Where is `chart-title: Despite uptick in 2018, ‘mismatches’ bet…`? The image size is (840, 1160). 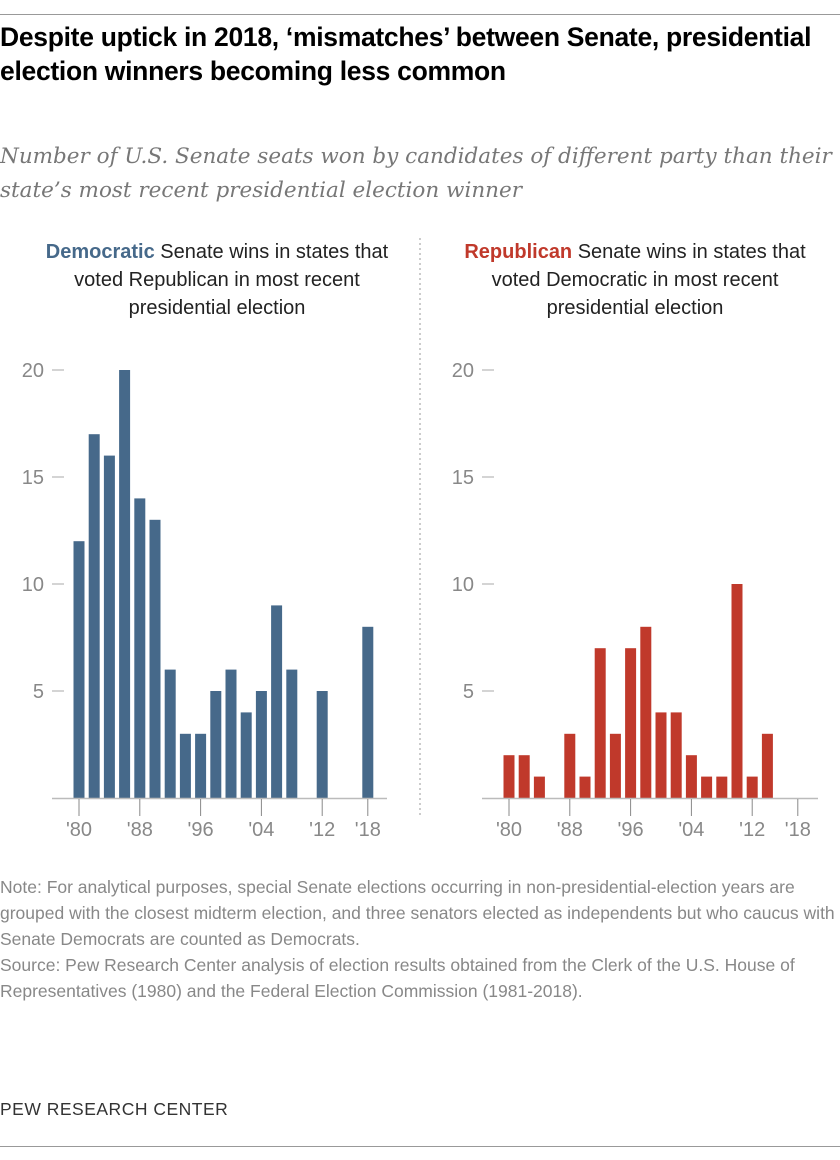
chart-title: Despite uptick in 2018, ‘mismatches’ bet… is located at coordinates (406, 54).